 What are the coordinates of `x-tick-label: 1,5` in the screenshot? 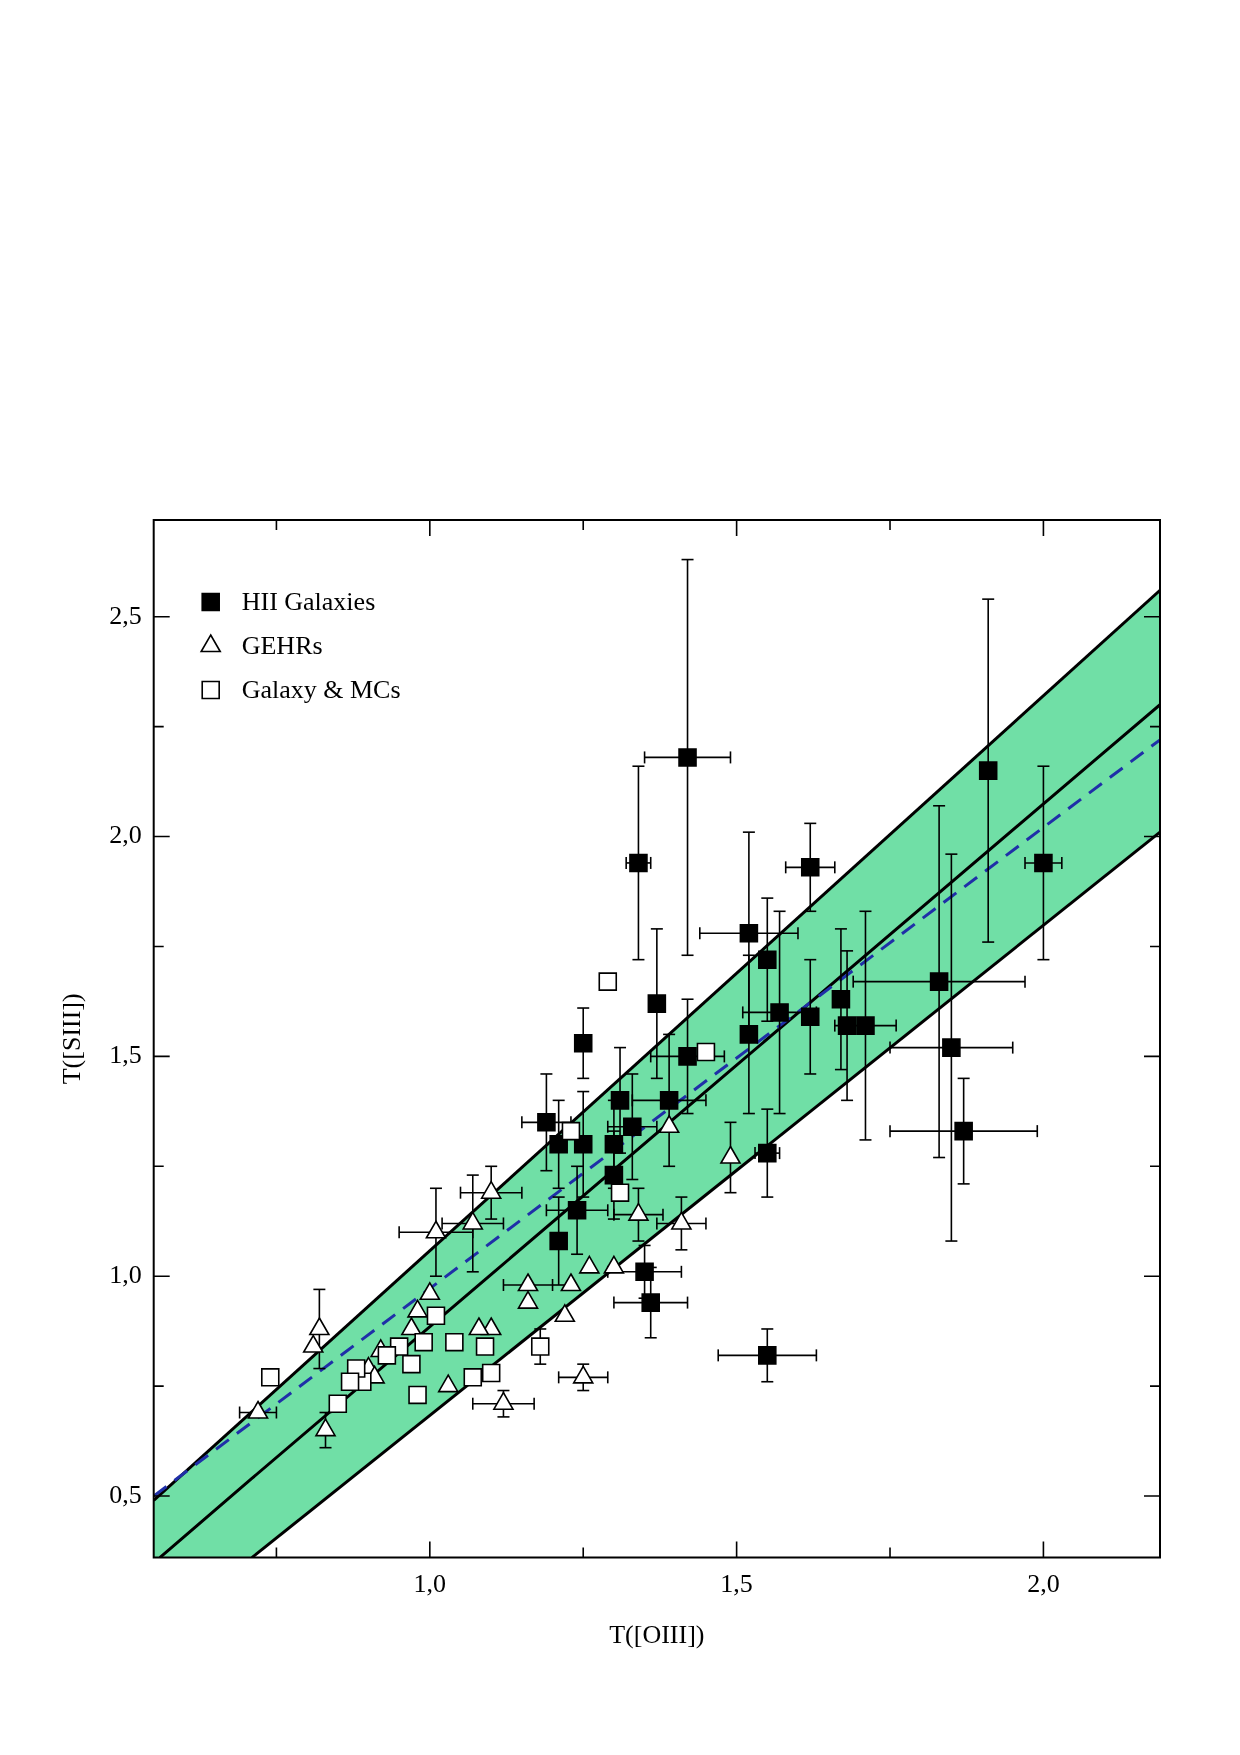 It's located at (736, 1584).